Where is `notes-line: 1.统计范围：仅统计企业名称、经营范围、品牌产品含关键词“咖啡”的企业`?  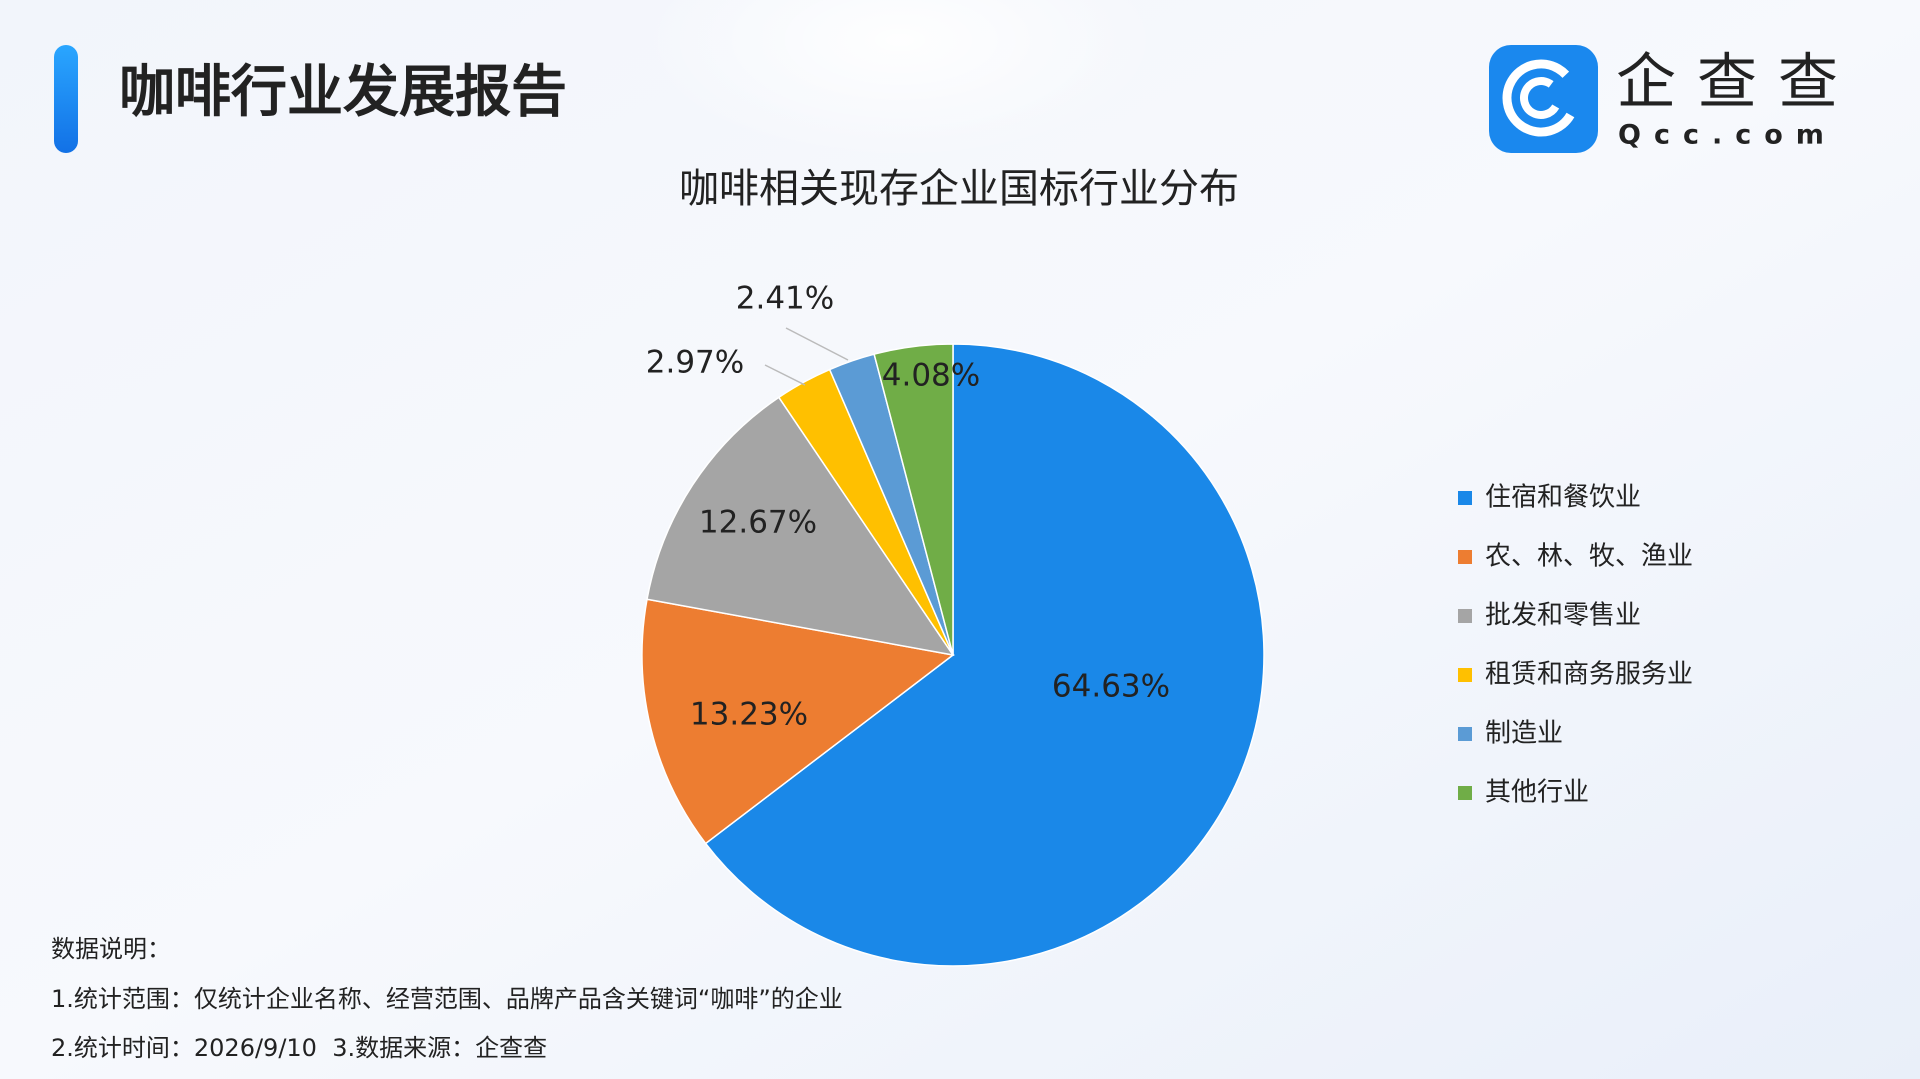 notes-line: 1.统计范围：仅统计企业名称、经营范围、品牌产品含关键词“咖啡”的企业 is located at coordinates (447, 999).